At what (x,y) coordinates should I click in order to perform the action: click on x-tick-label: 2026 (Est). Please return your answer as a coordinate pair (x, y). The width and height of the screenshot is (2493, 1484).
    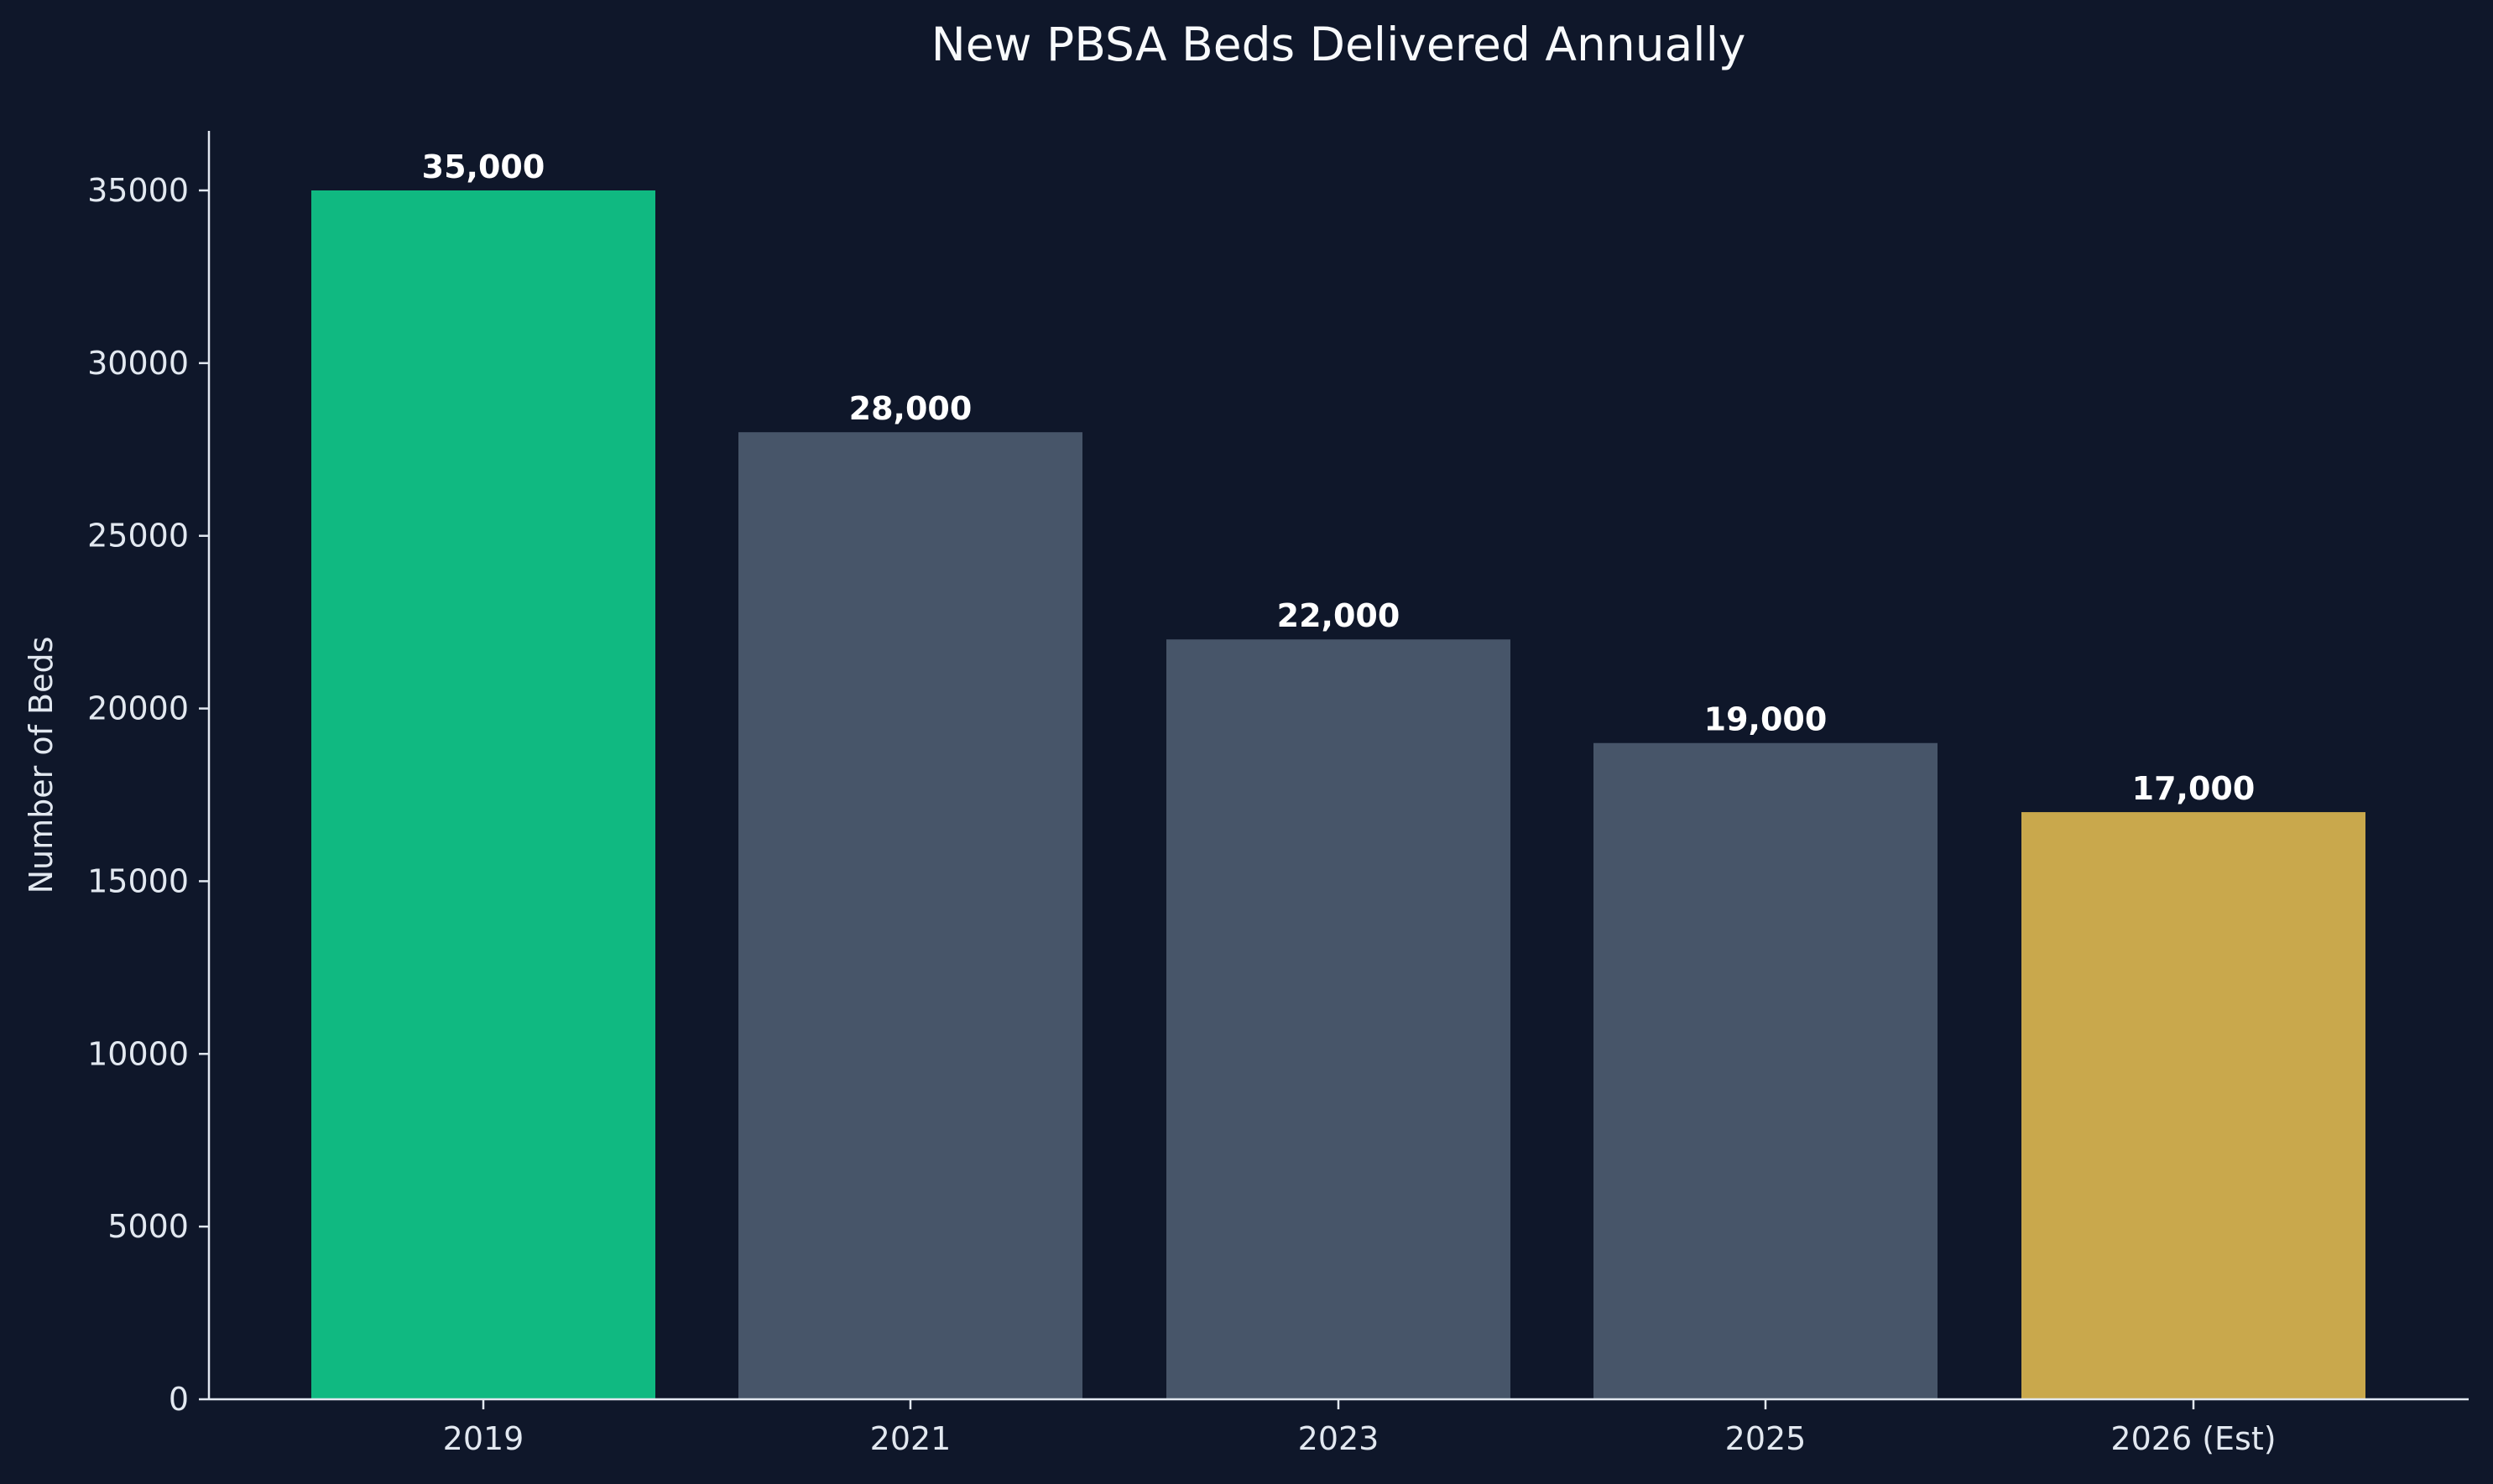
    Looking at the image, I should click on (2193, 1438).